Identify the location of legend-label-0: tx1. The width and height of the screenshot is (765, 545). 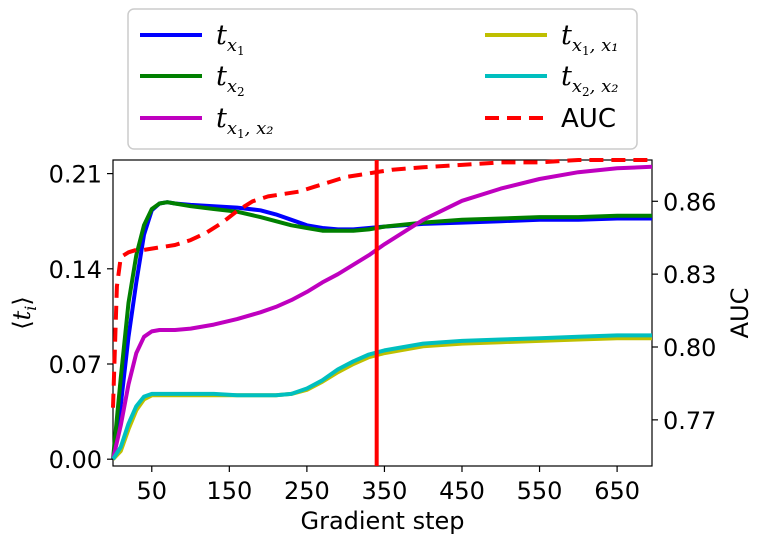
(230, 39).